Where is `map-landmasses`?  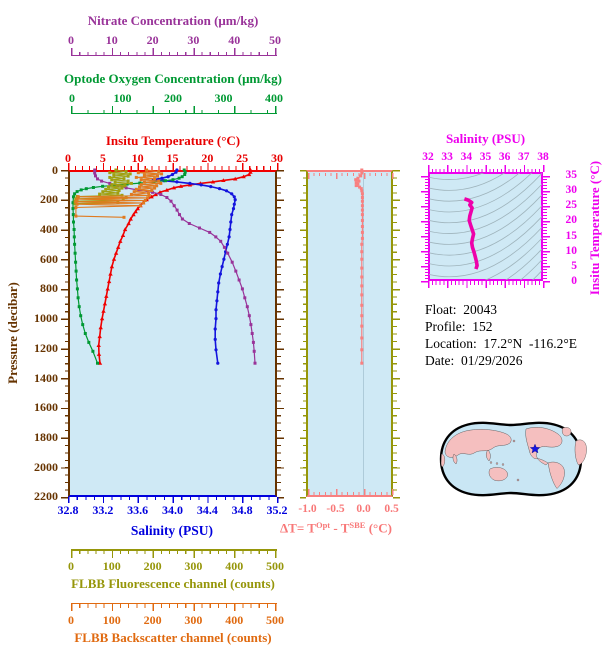
map-landmasses is located at coordinates (513, 458).